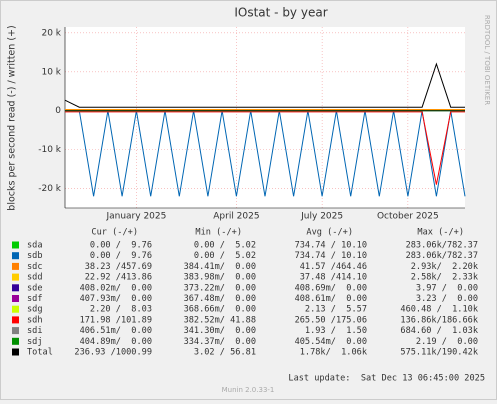  Describe the element at coordinates (336, 310) in the screenshot. I see `legend-stat: 2.13 / 5.57` at that location.